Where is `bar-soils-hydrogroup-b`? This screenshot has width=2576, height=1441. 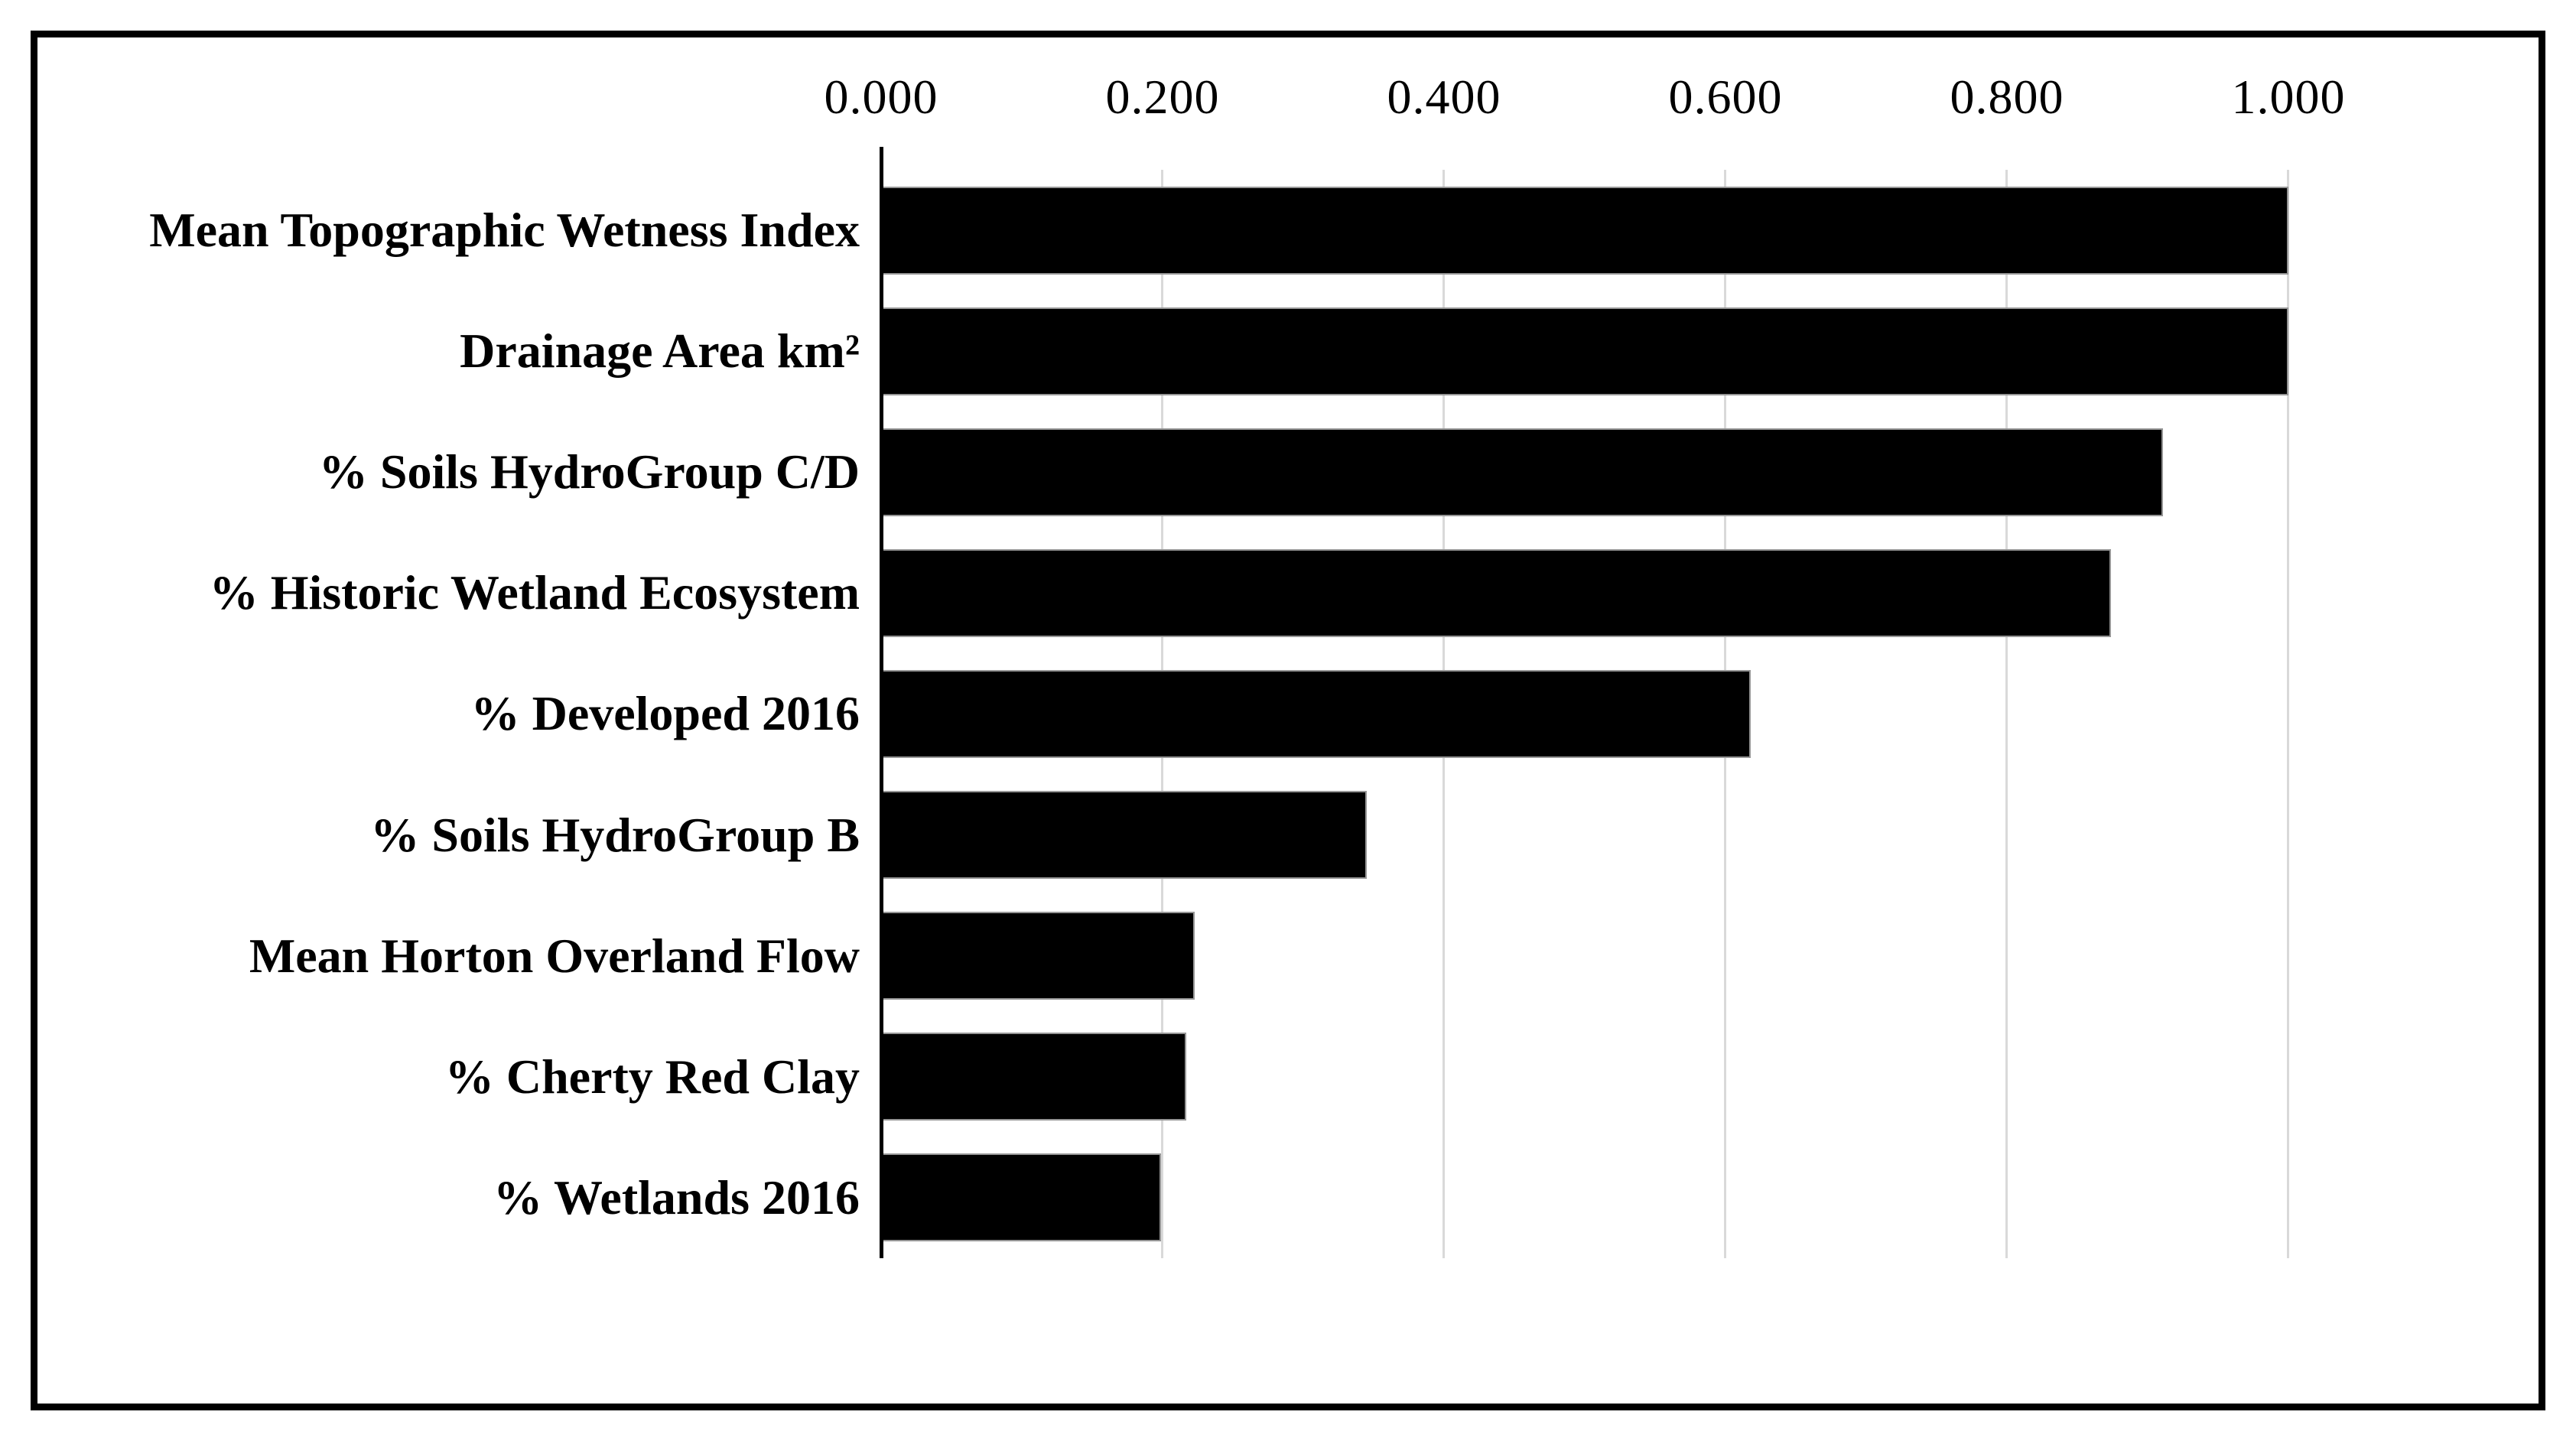
bar-soils-hydrogroup-b is located at coordinates (1124, 836).